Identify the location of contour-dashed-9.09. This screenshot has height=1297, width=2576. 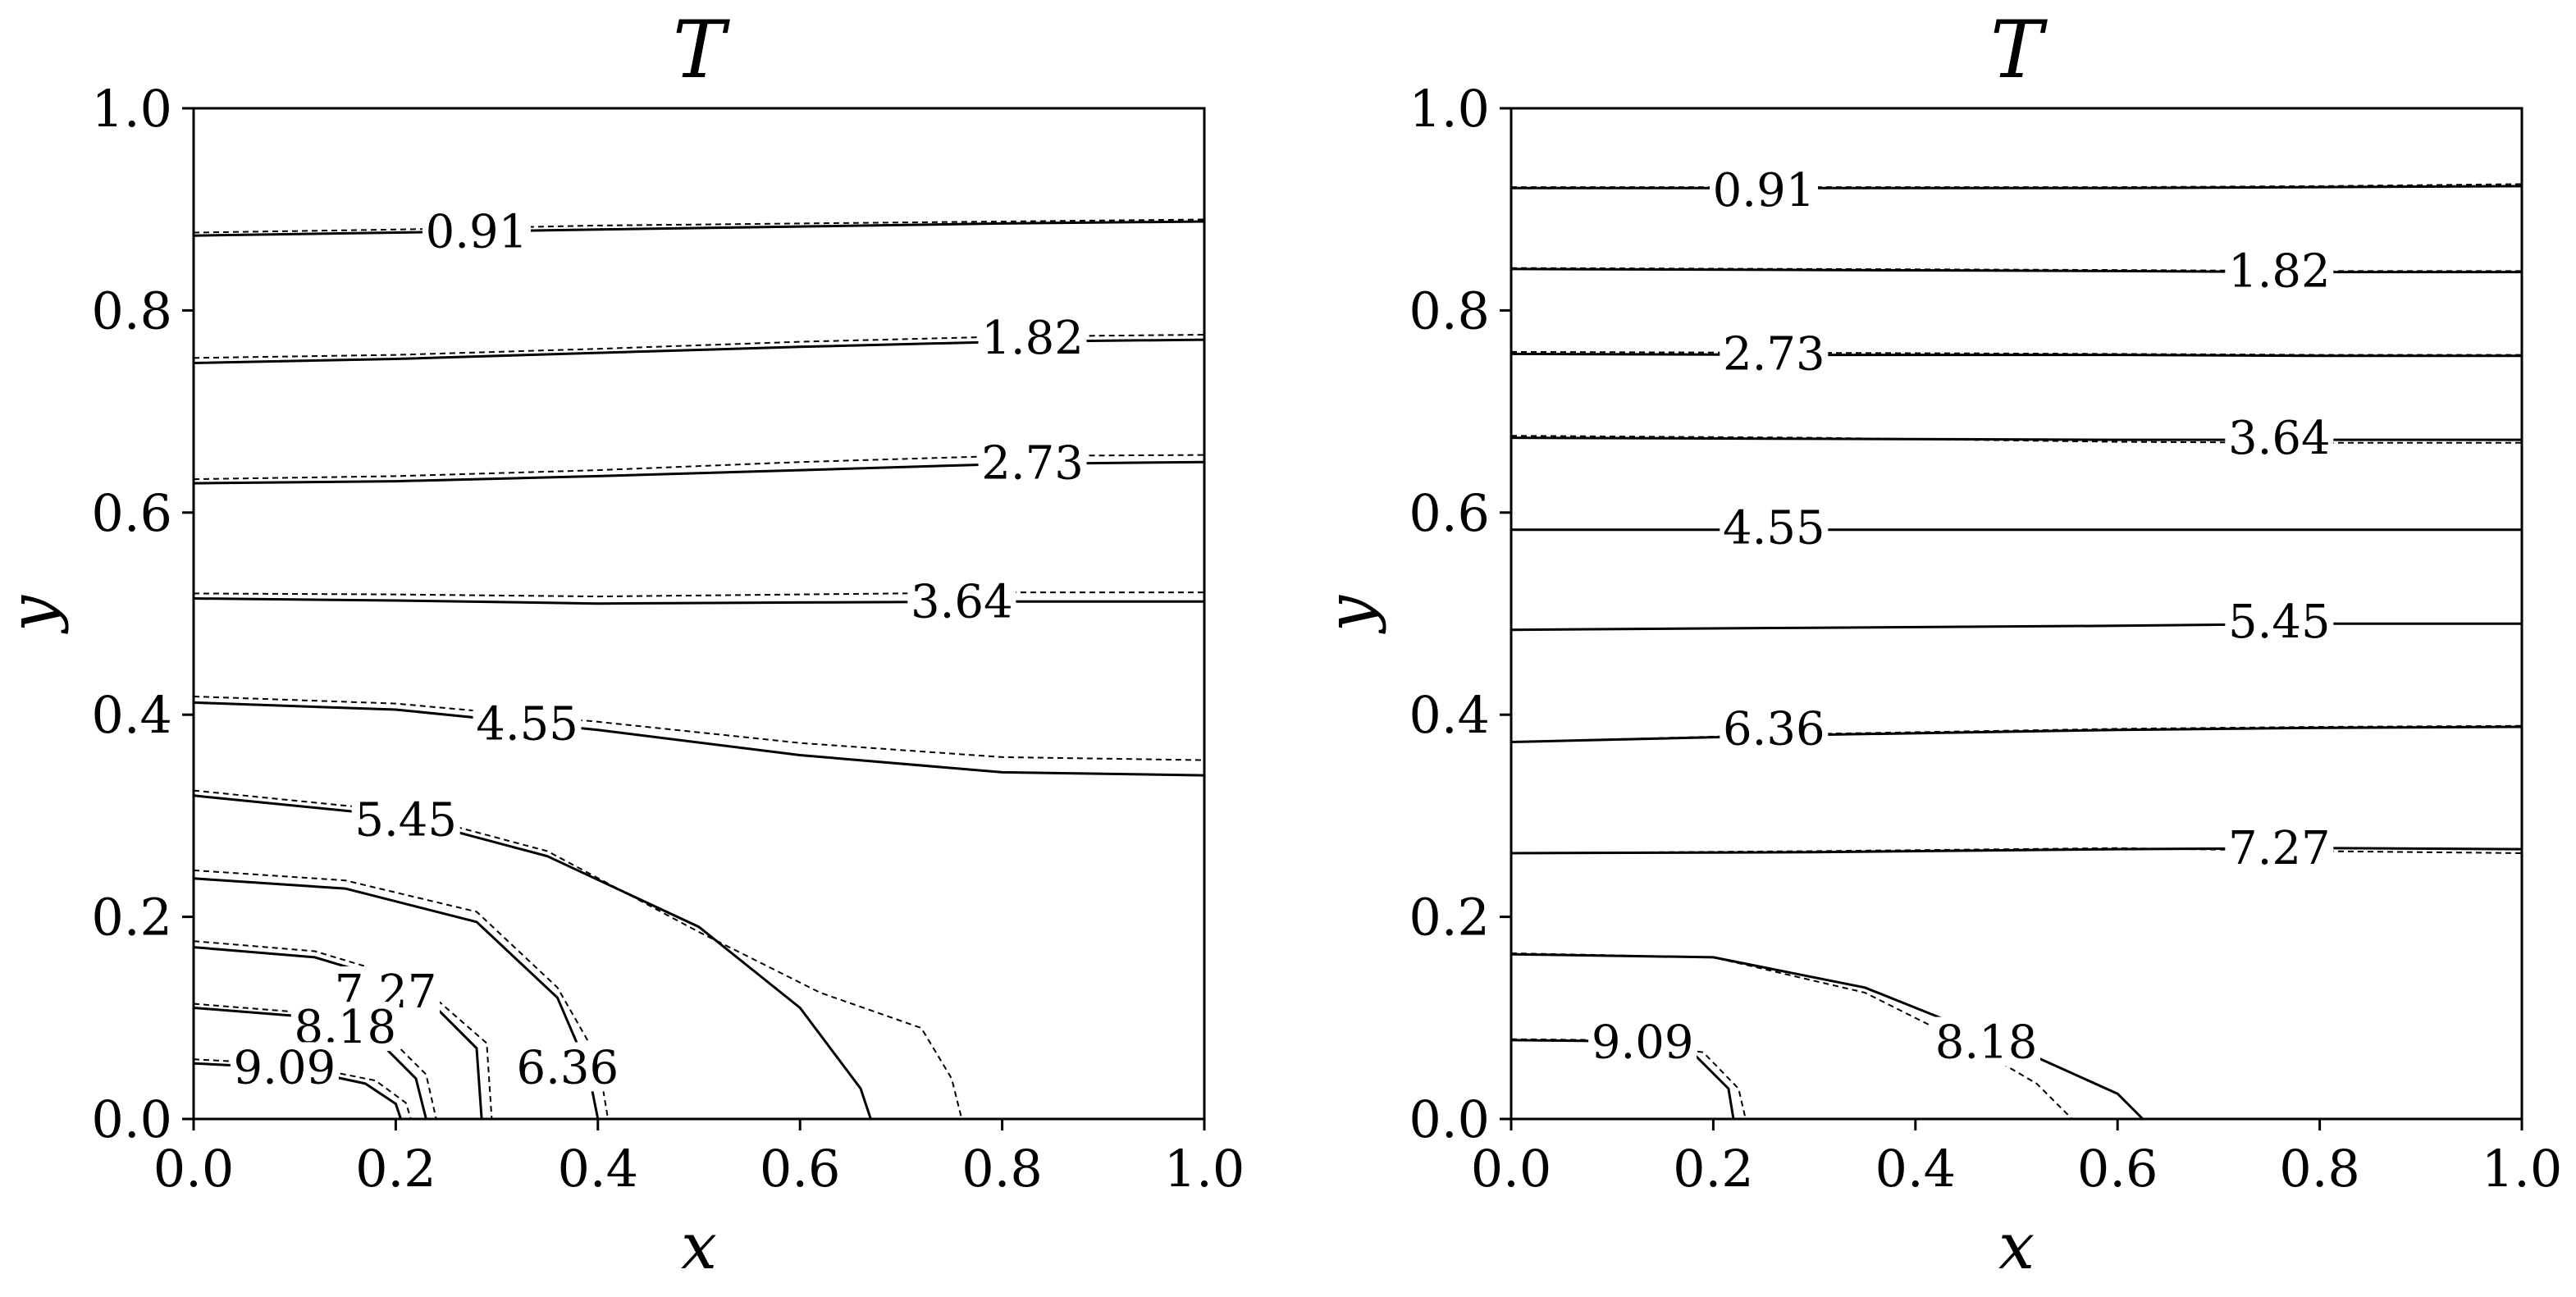
(303, 1089).